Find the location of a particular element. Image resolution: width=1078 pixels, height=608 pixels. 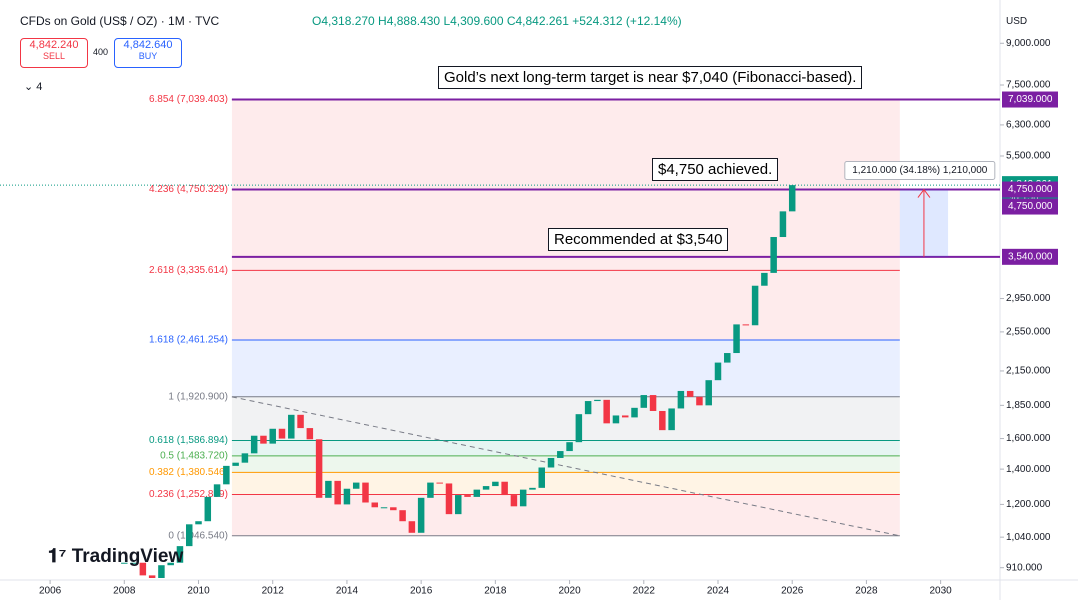

currency: USD is located at coordinates (1017, 21).